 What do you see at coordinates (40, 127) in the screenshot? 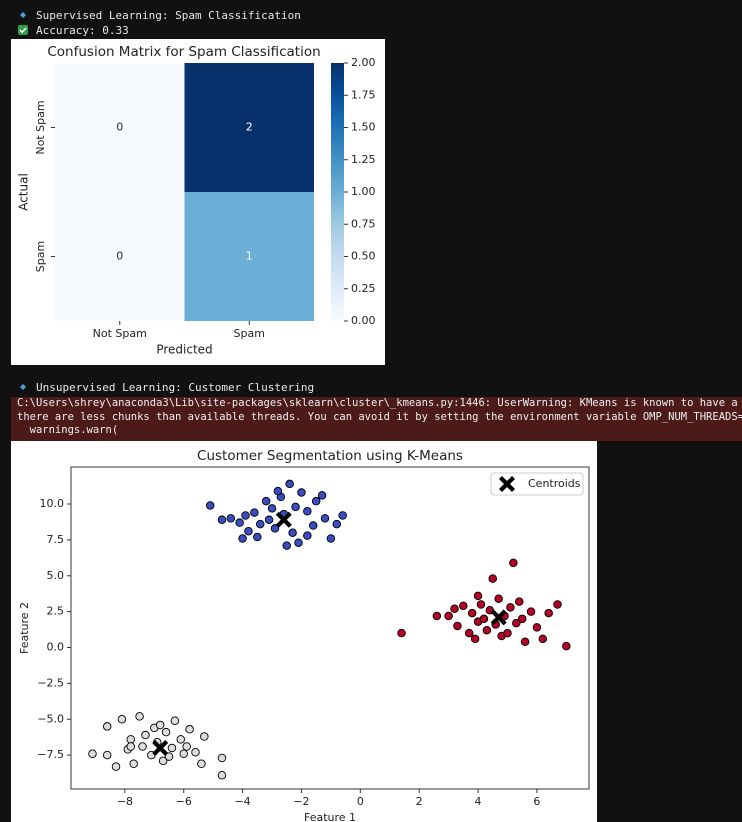
I see `y-tick-label: Not Spam` at bounding box center [40, 127].